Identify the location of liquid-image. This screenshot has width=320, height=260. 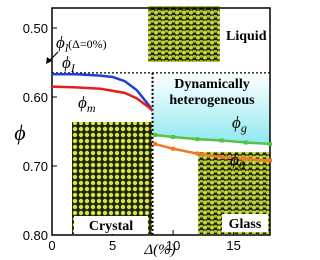
(184, 34).